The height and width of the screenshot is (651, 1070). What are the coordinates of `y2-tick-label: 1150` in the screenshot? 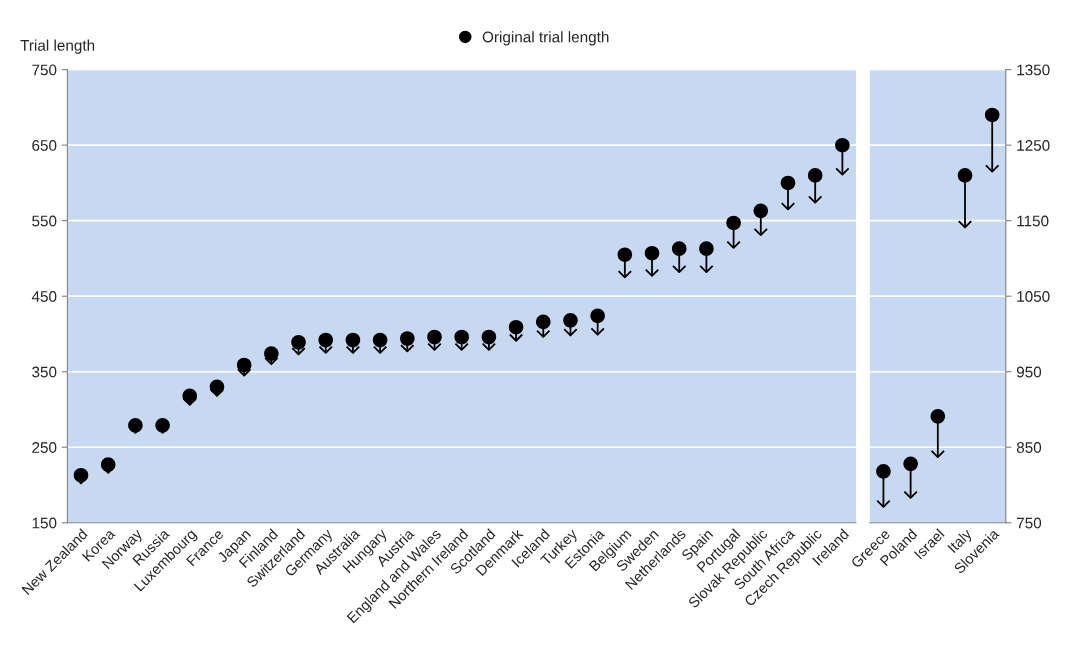 It's located at (1033, 221).